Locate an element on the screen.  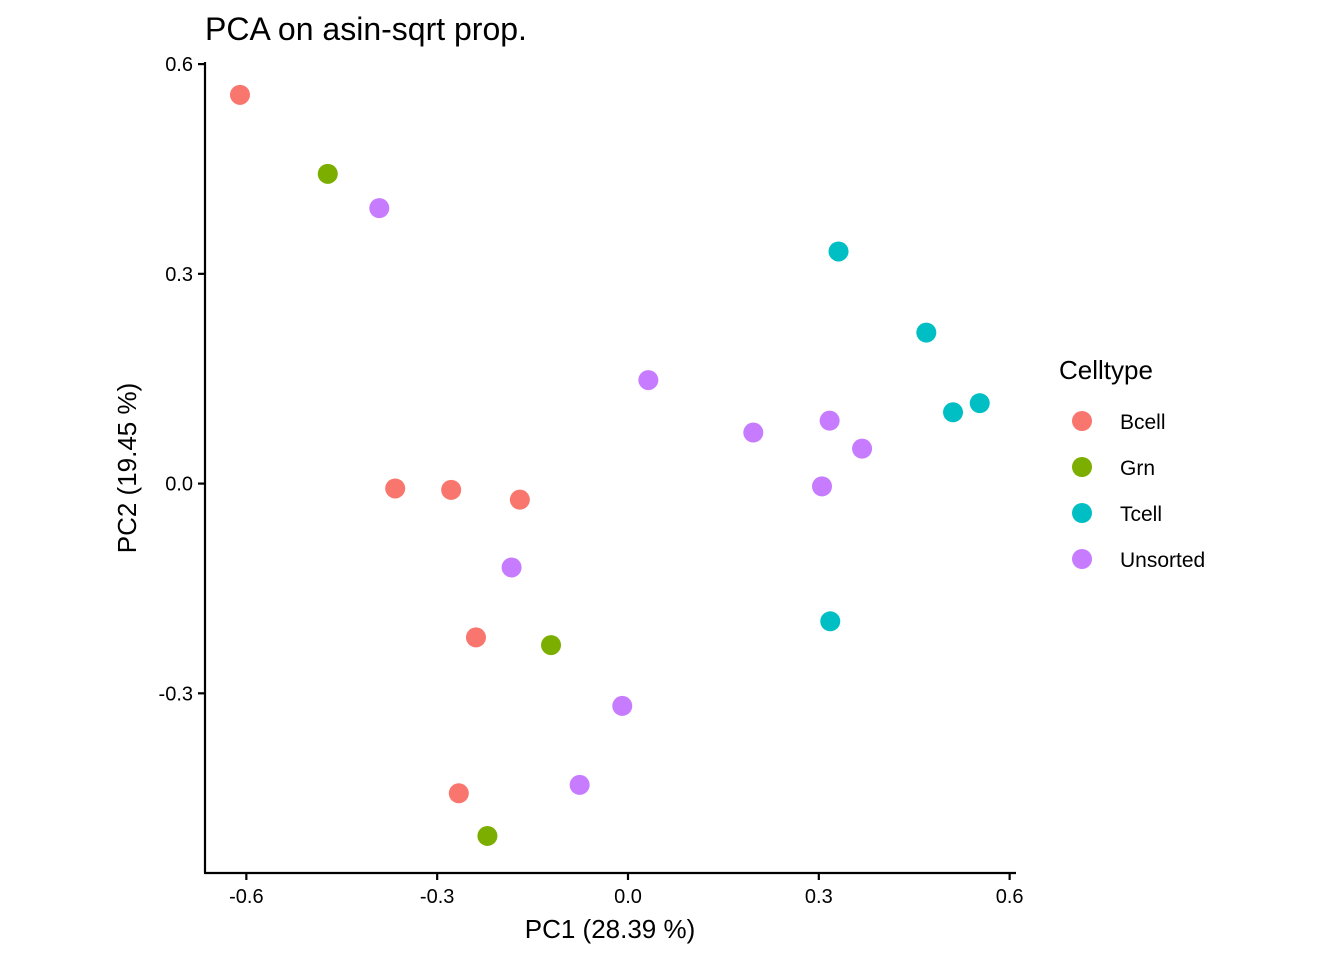
x-tick-label: 0.6 is located at coordinates (1010, 897).